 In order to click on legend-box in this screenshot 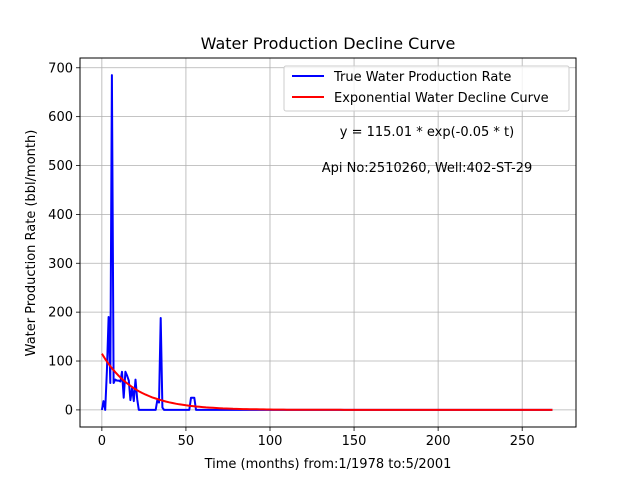, I will do `click(426, 88)`.